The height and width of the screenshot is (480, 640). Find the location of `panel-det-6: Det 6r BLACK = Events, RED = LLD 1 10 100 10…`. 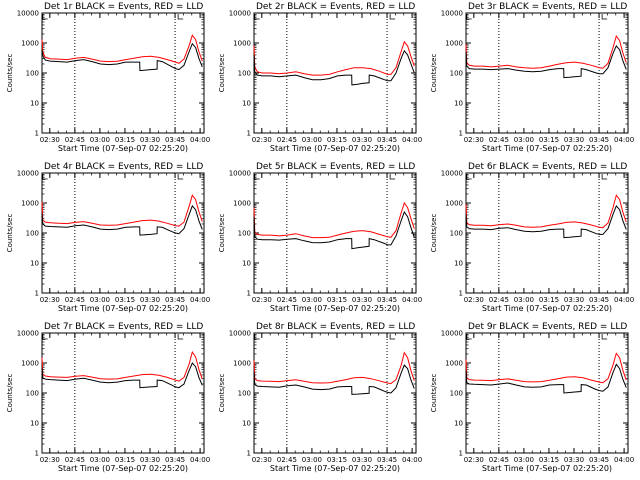

panel-det-6: Det 6r BLACK = Events, RED = LLD 1 10 100 10… is located at coordinates (532, 237).